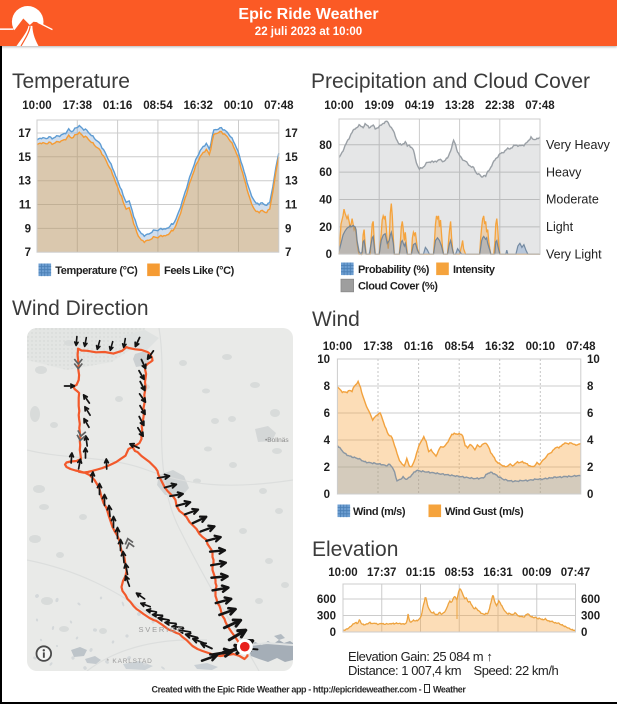  What do you see at coordinates (574, 254) in the screenshot?
I see `svg-text: Very Light` at bounding box center [574, 254].